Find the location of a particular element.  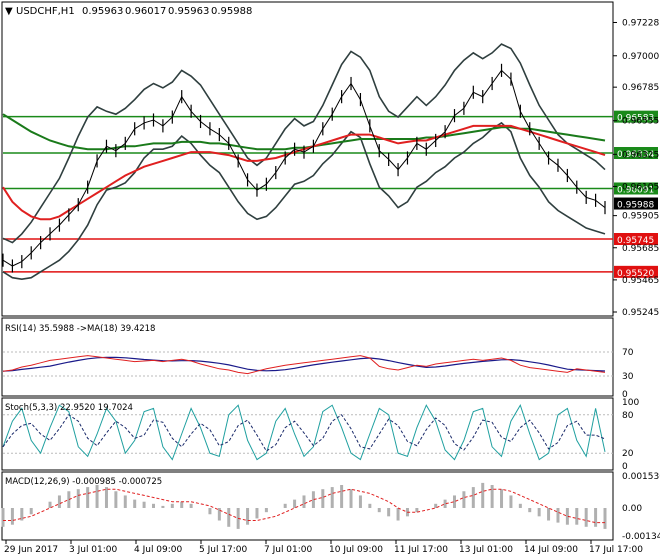

price-tick-label: 0.96325 is located at coordinates (640, 155).